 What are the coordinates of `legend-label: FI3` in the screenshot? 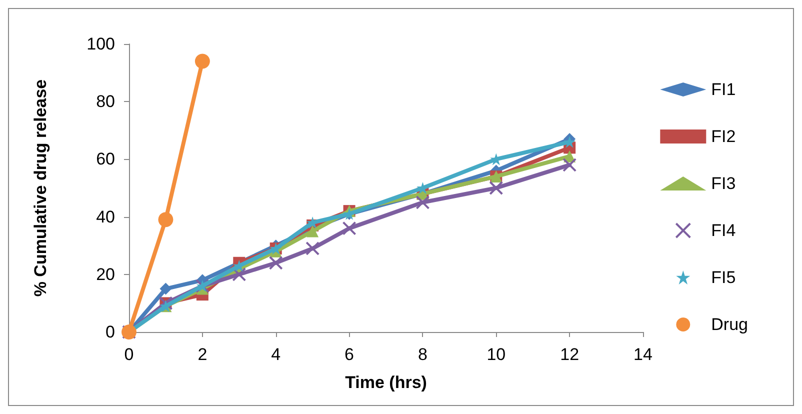 It's located at (723, 183).